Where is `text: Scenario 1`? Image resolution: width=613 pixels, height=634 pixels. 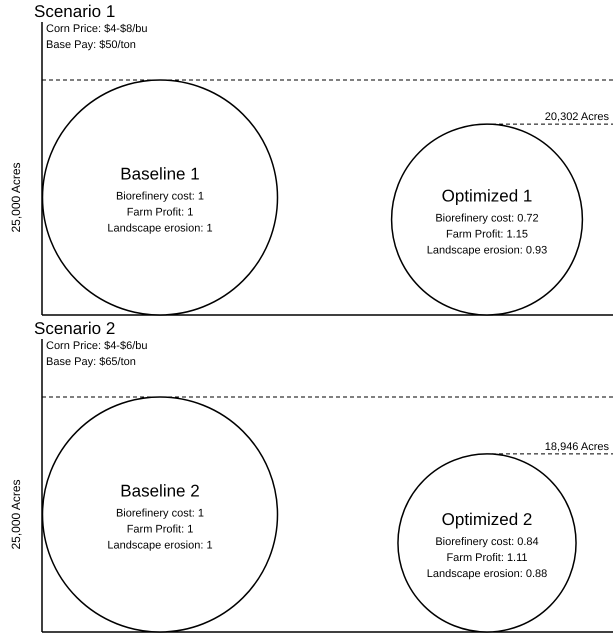 text: Scenario 1 is located at coordinates (75, 11).